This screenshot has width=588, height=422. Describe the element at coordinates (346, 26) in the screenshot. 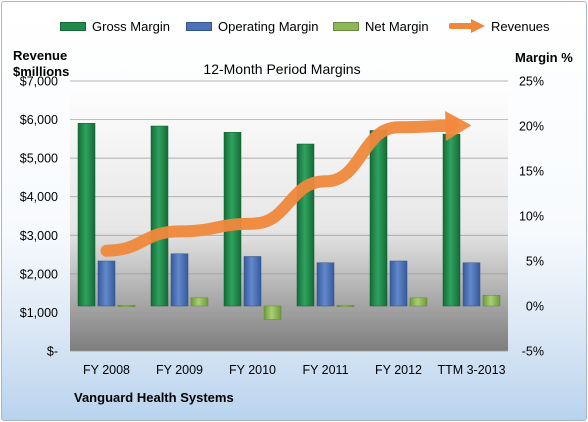

I see `legend-swatch-net-margin` at that location.